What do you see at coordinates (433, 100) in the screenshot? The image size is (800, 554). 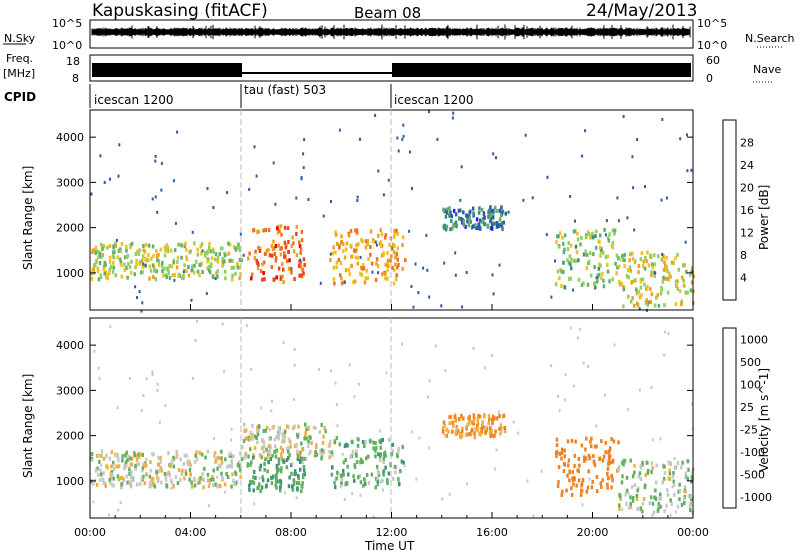 I see `cpid-segment-3: icescan 1200` at bounding box center [433, 100].